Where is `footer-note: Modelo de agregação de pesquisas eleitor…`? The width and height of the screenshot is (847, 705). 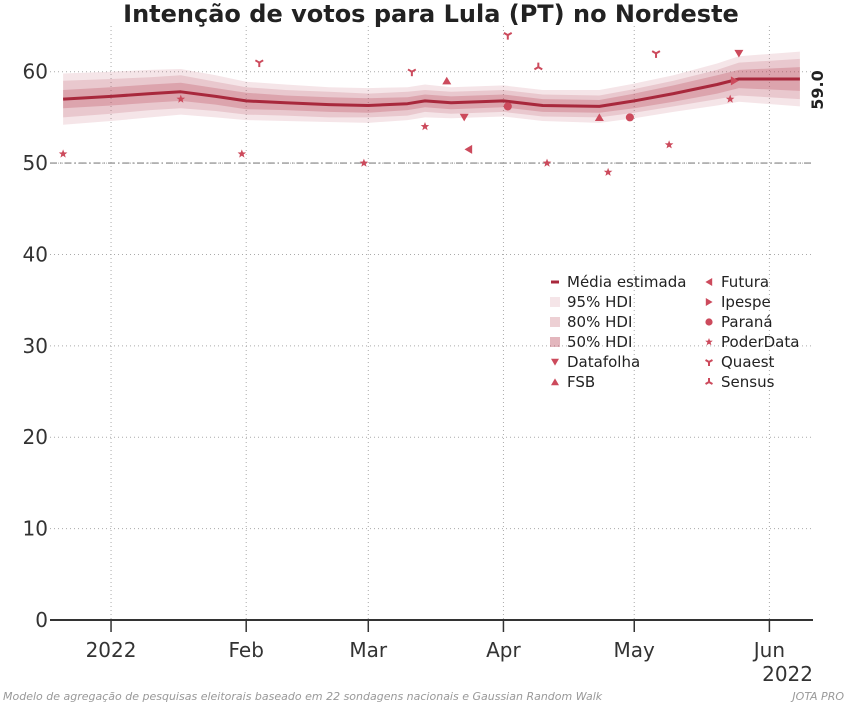
footer-note: Modelo de agregação de pesquisas eleitor… is located at coordinates (303, 696).